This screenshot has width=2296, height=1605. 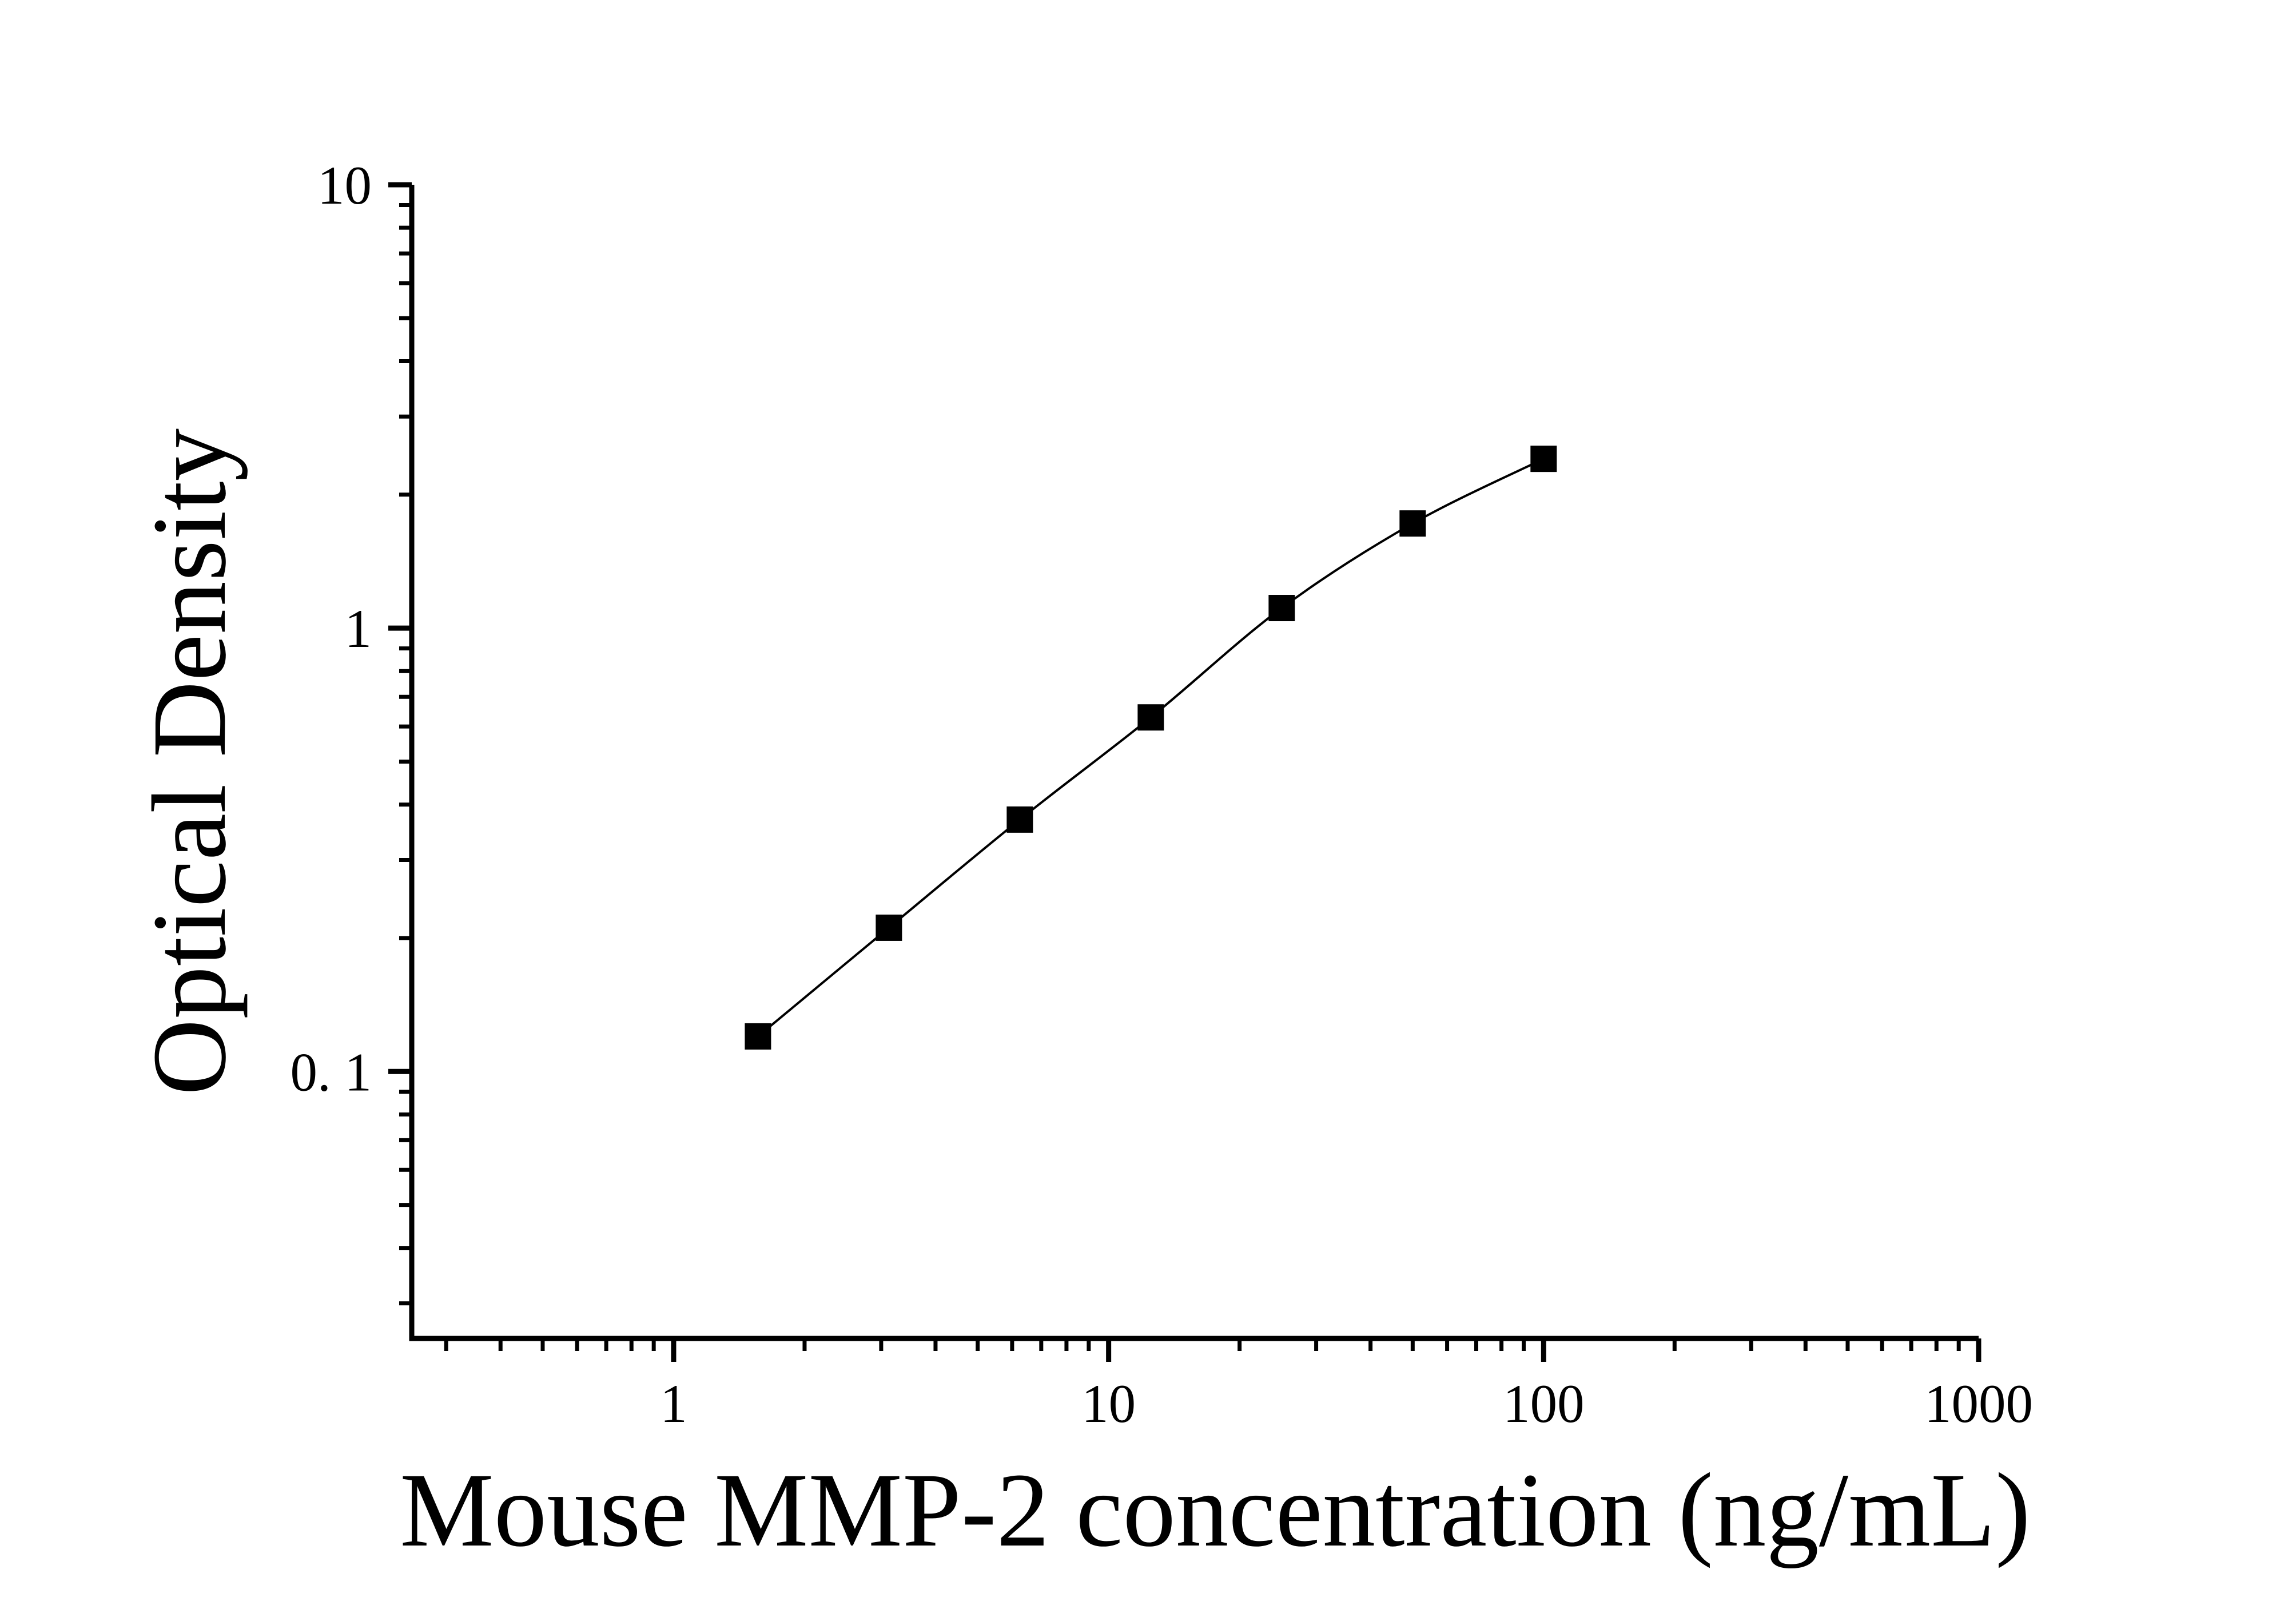 What do you see at coordinates (344, 185) in the screenshot?
I see `y-tick-label: 10` at bounding box center [344, 185].